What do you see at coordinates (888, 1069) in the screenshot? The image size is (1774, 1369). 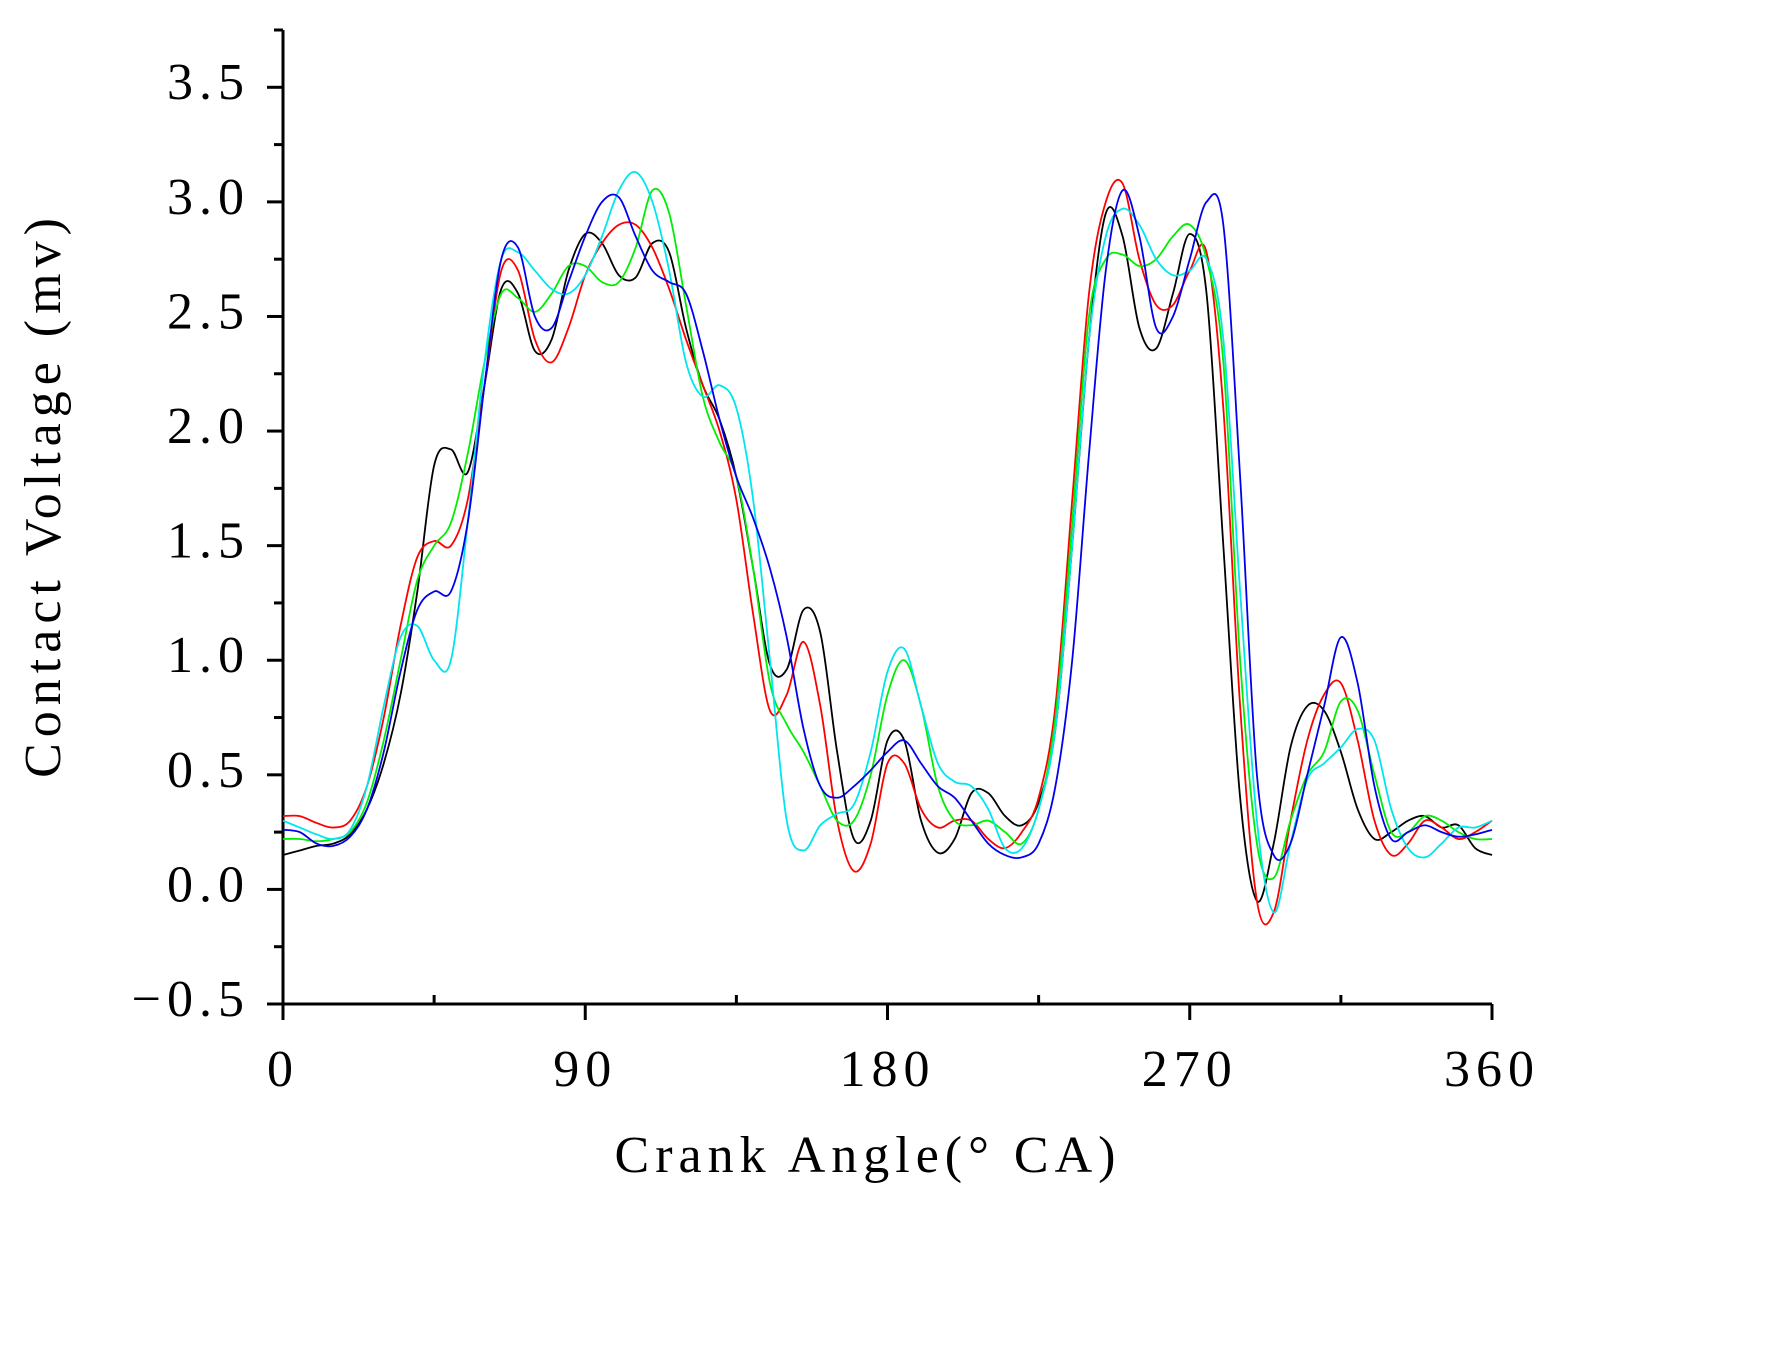 I see `x-tick-label: 180` at bounding box center [888, 1069].